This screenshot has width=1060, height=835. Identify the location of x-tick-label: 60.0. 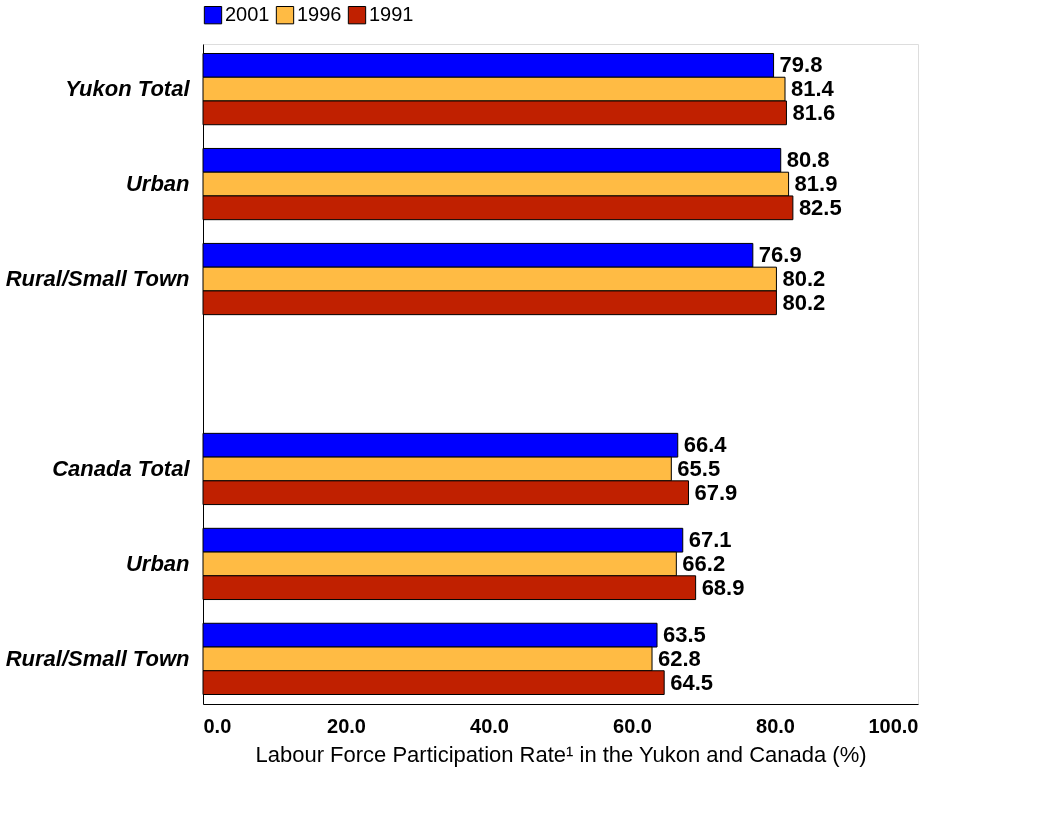
(632, 725).